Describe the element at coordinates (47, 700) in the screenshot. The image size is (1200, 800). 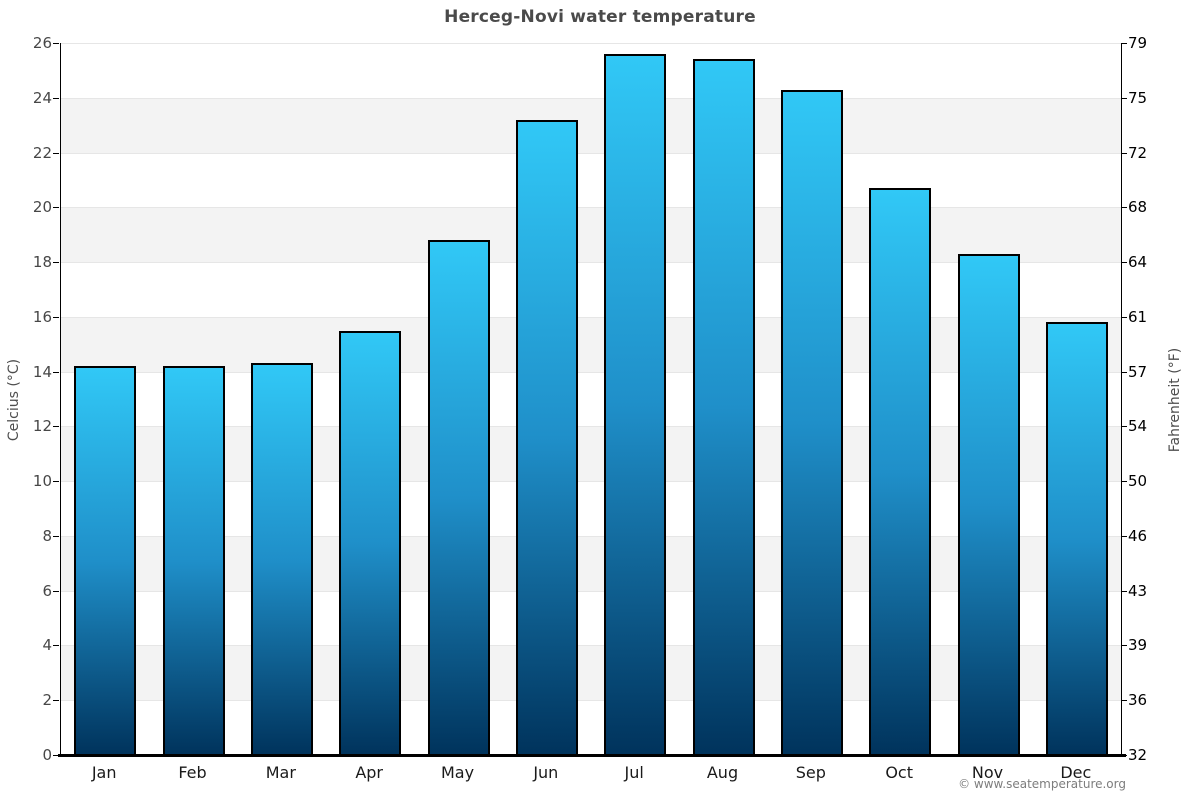
I see `y-tick-label-celsius: 2` at that location.